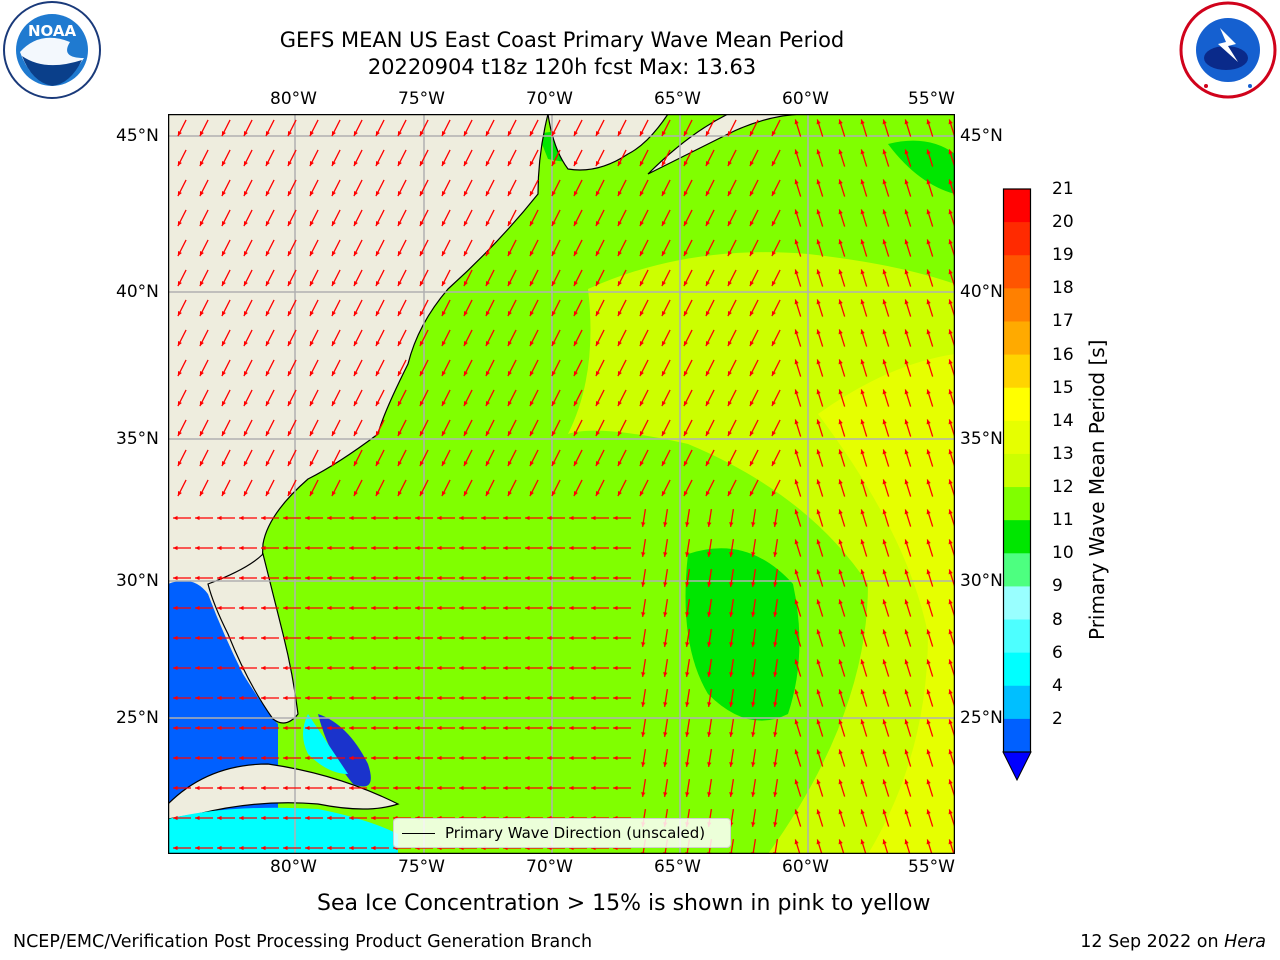 The height and width of the screenshot is (960, 1280). Describe the element at coordinates (1057, 718) in the screenshot. I see `colorbar-tick-label: 2` at that location.